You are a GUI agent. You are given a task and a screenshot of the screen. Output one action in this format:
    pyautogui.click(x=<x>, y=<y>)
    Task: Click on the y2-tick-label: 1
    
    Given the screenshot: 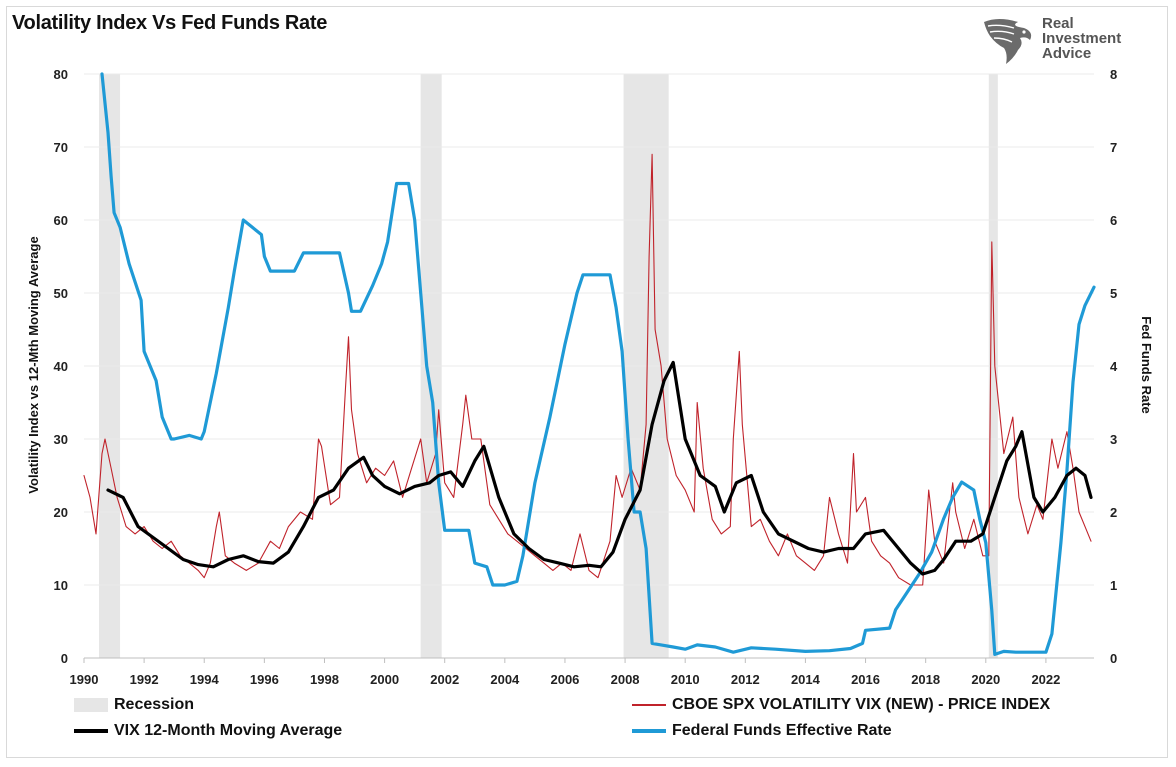 What is the action you would take?
    pyautogui.click(x=1113, y=585)
    